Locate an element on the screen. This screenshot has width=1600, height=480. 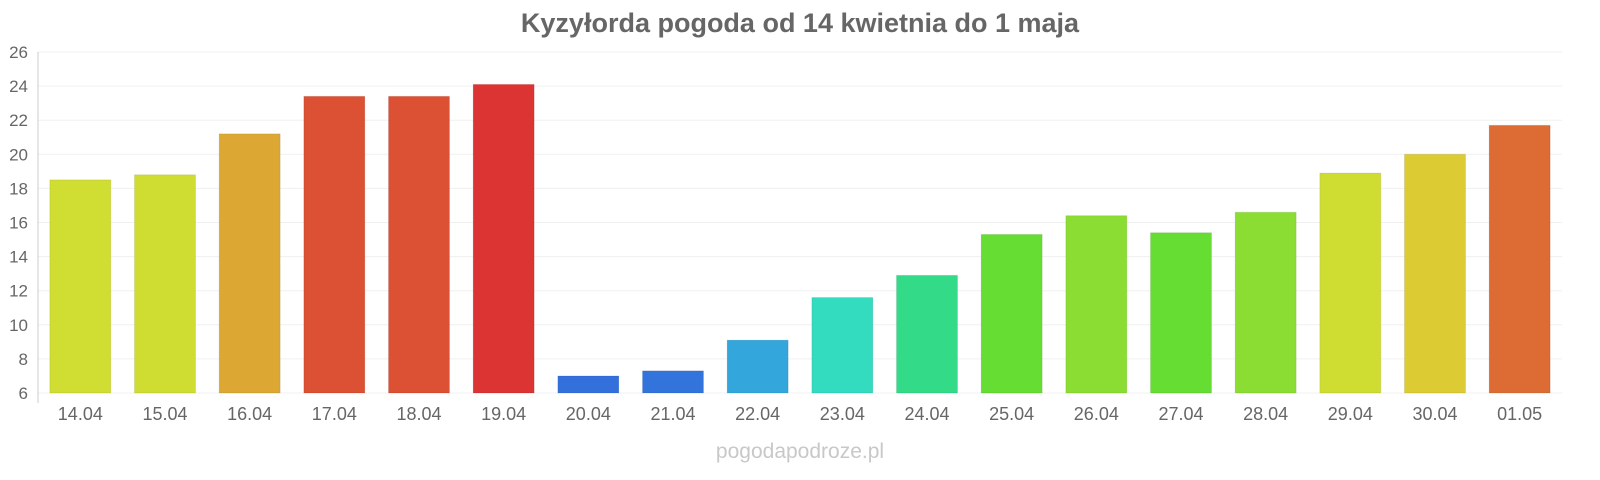
y-tick-label: 8 is located at coordinates (23, 359).